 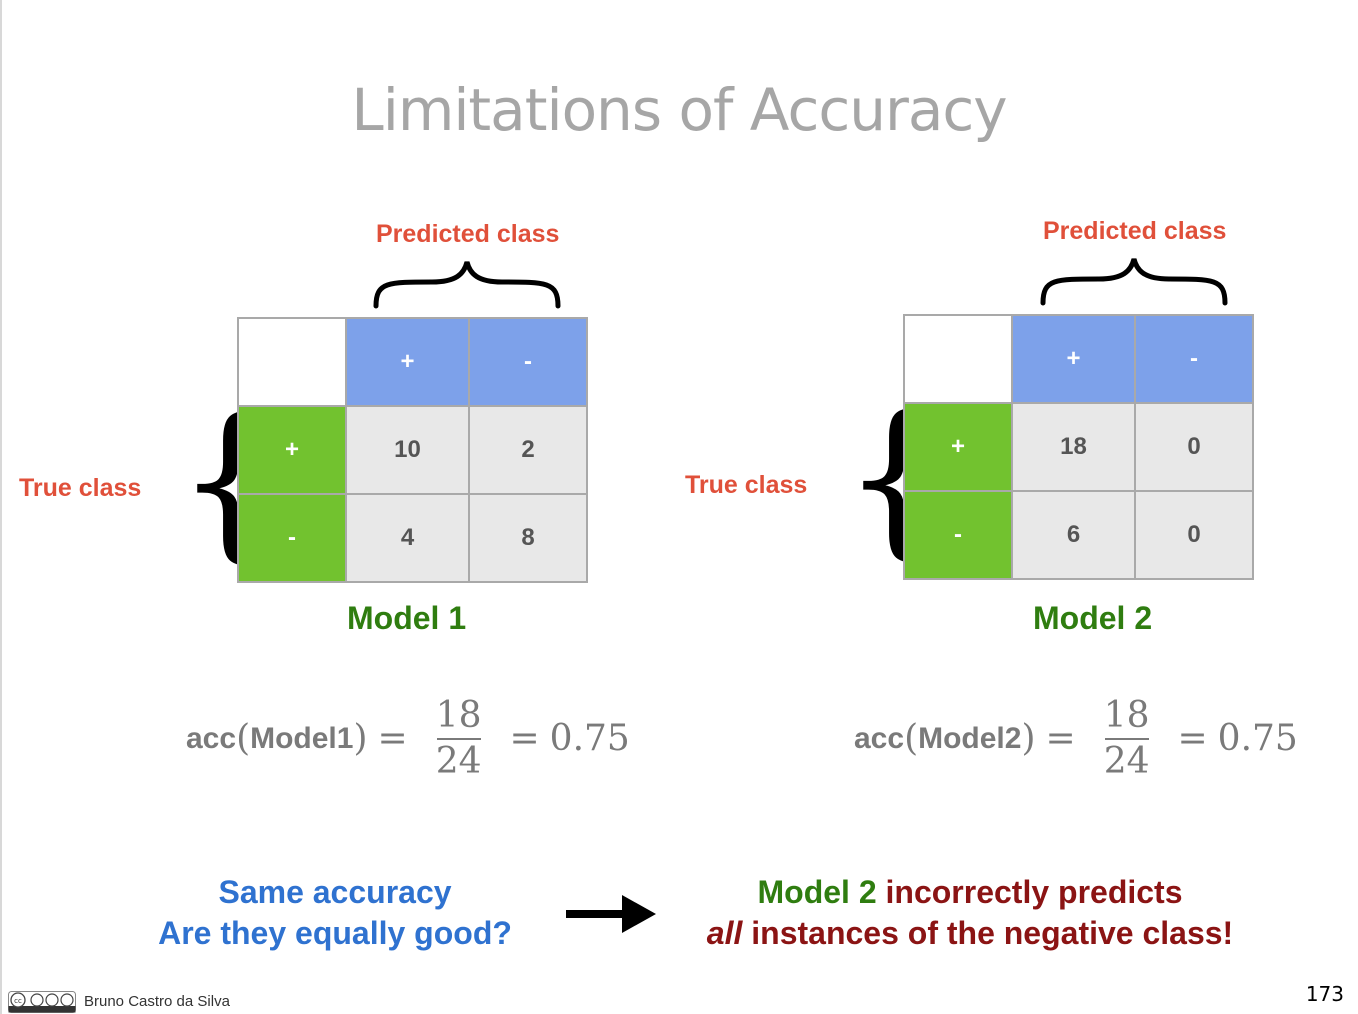 I want to click on incorrectly-predicts-text: incorrectly predicts, so click(x=1029, y=892).